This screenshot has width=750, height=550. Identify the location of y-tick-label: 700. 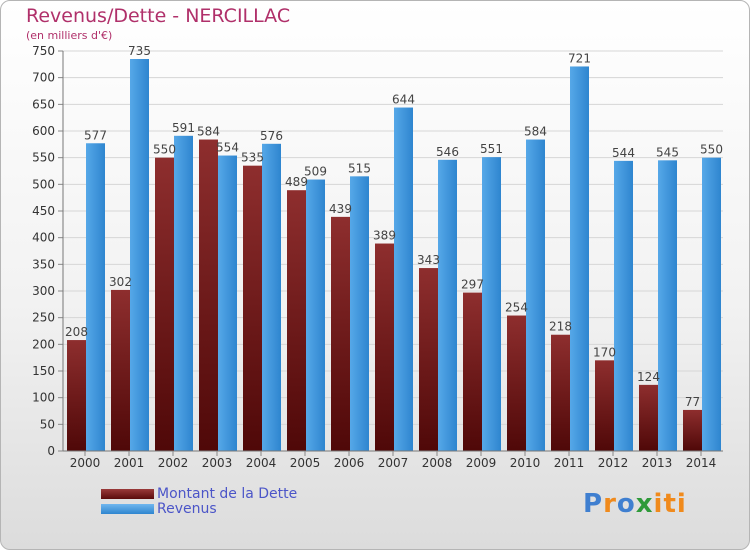
(43, 78).